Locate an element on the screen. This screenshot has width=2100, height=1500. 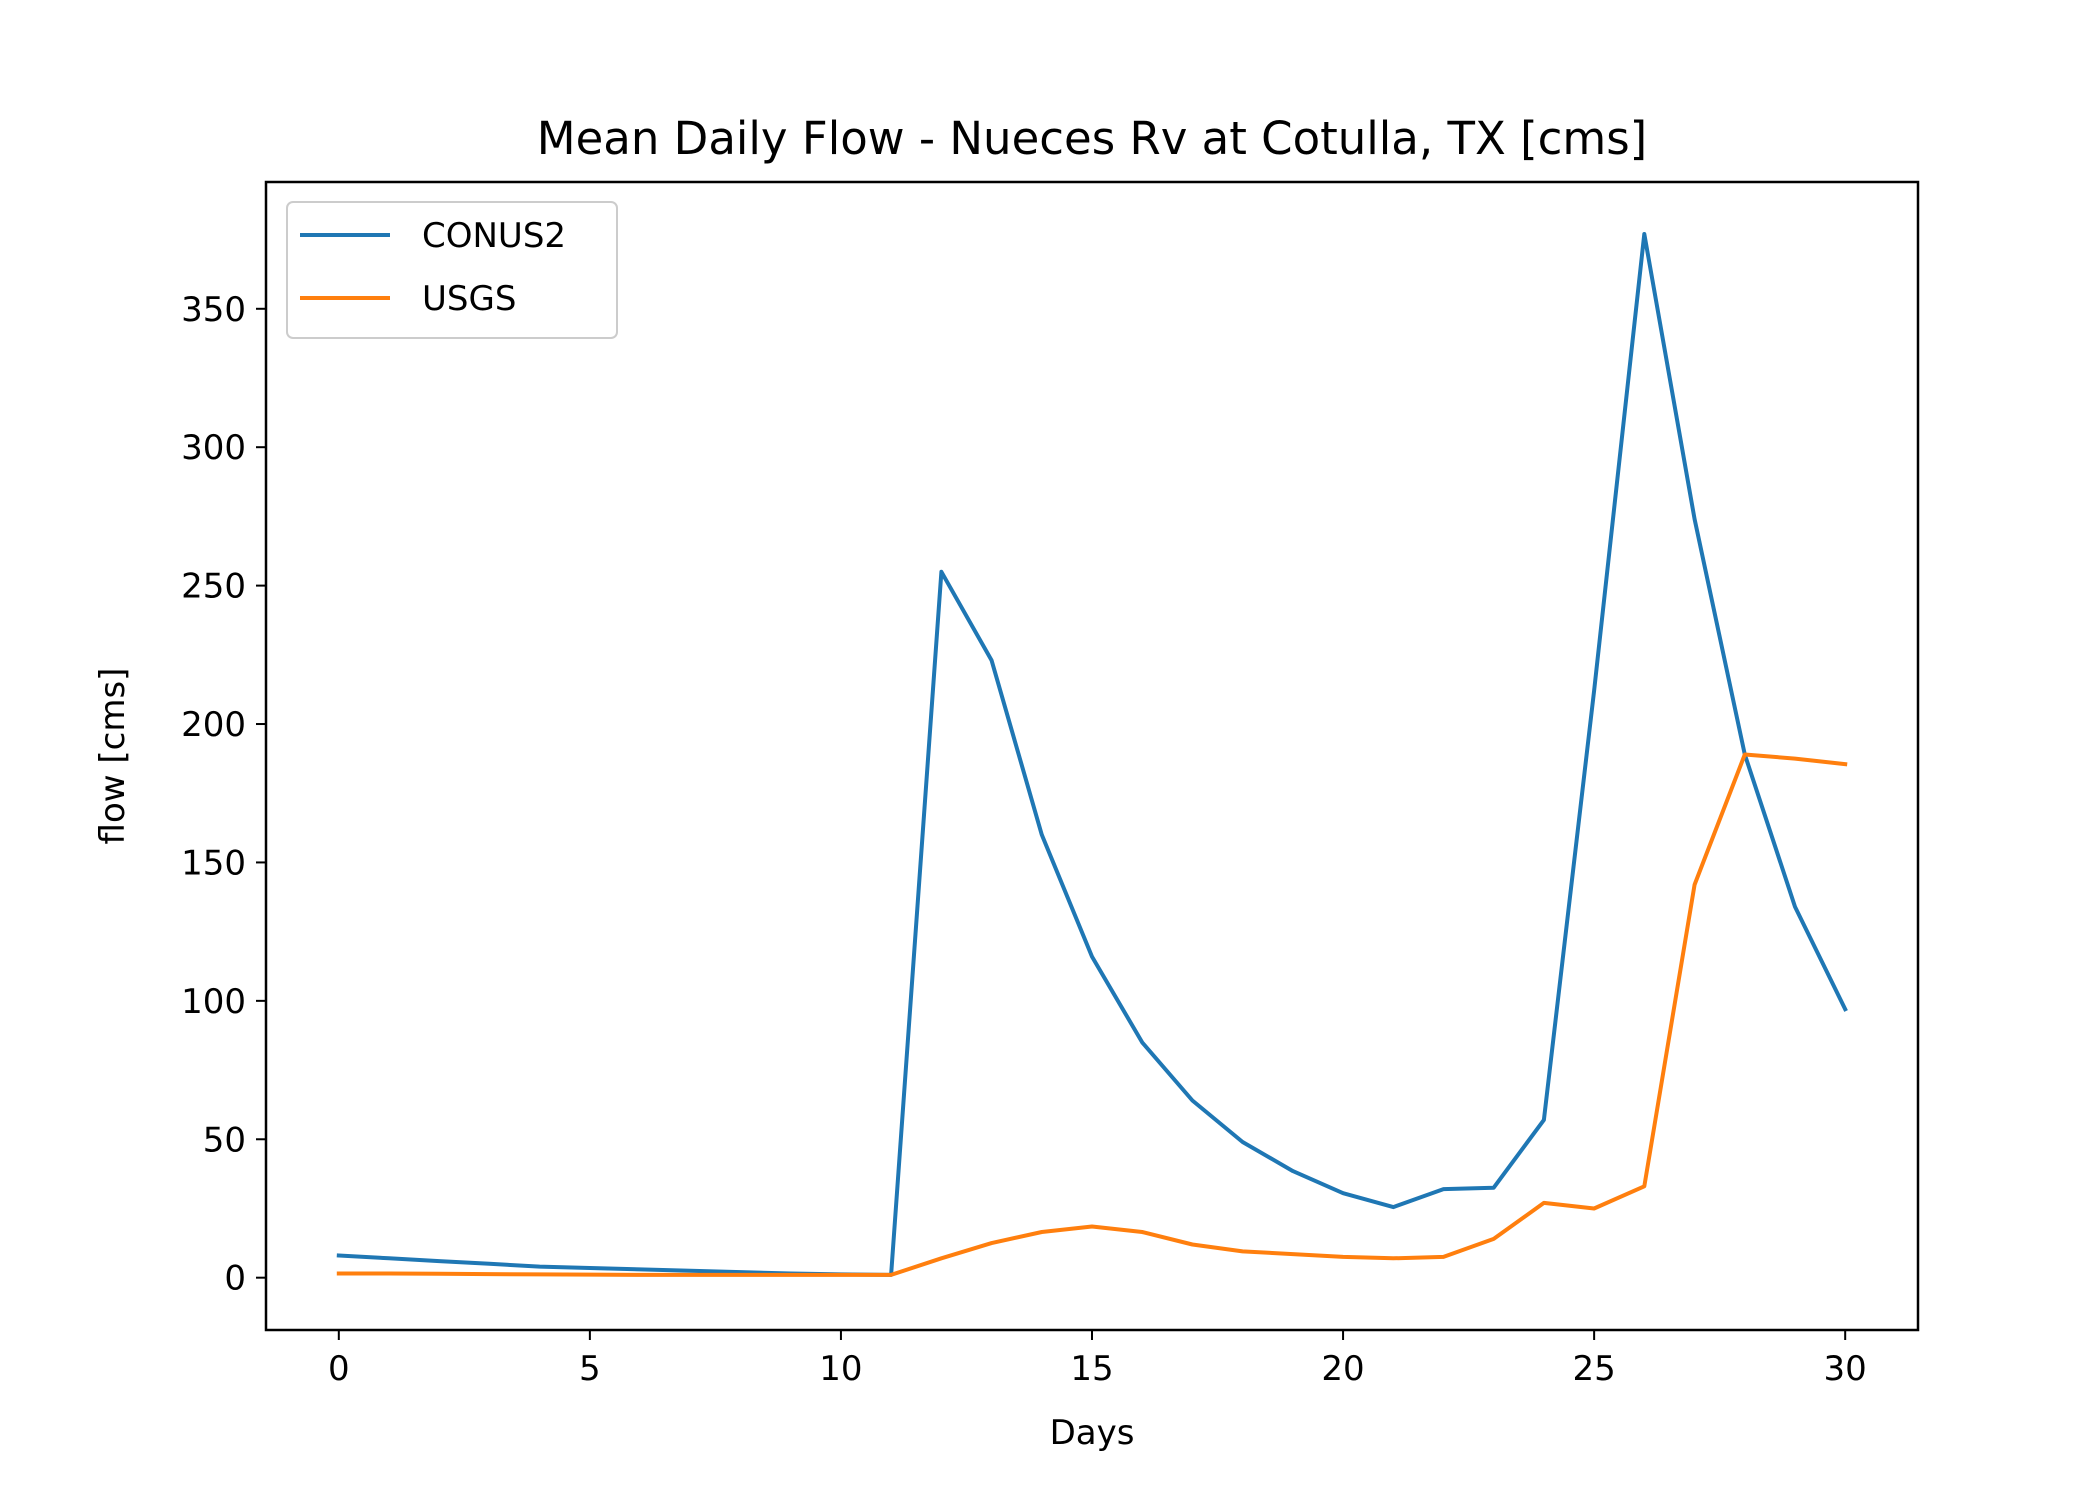
x-tick-label: 30 is located at coordinates (1845, 1369).